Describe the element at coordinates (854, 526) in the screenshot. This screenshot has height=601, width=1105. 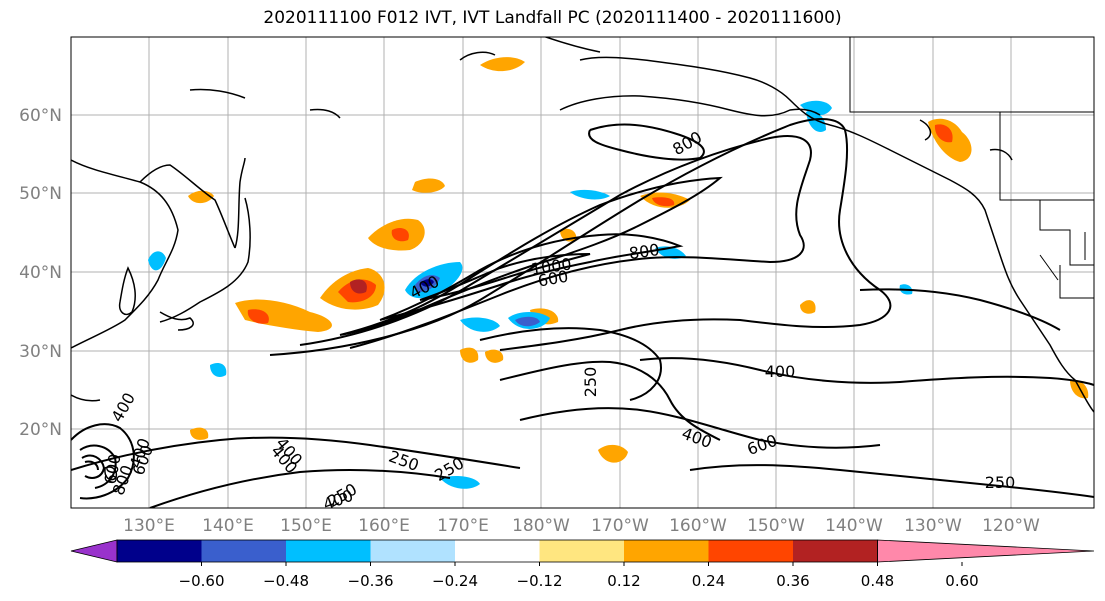
I see `lon-tick-label: 140°W` at that location.